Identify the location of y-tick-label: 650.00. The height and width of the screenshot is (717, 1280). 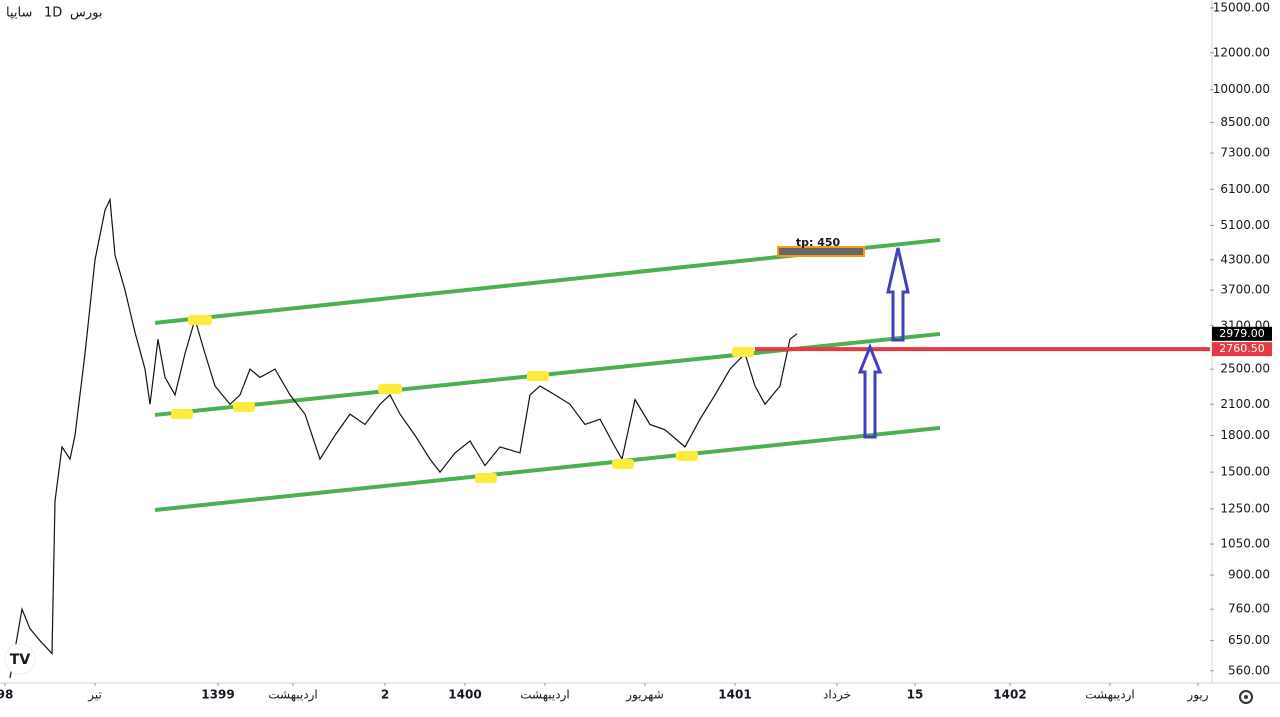
(1249, 640).